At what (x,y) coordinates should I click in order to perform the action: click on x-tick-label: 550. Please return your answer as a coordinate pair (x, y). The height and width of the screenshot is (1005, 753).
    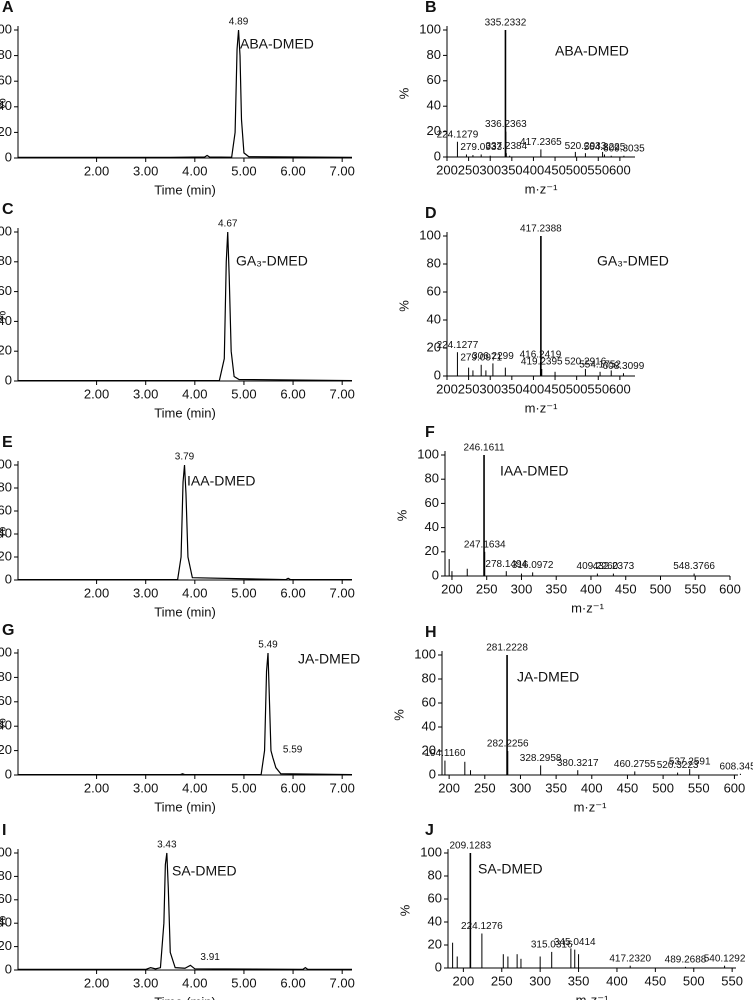
    Looking at the image, I should click on (598, 169).